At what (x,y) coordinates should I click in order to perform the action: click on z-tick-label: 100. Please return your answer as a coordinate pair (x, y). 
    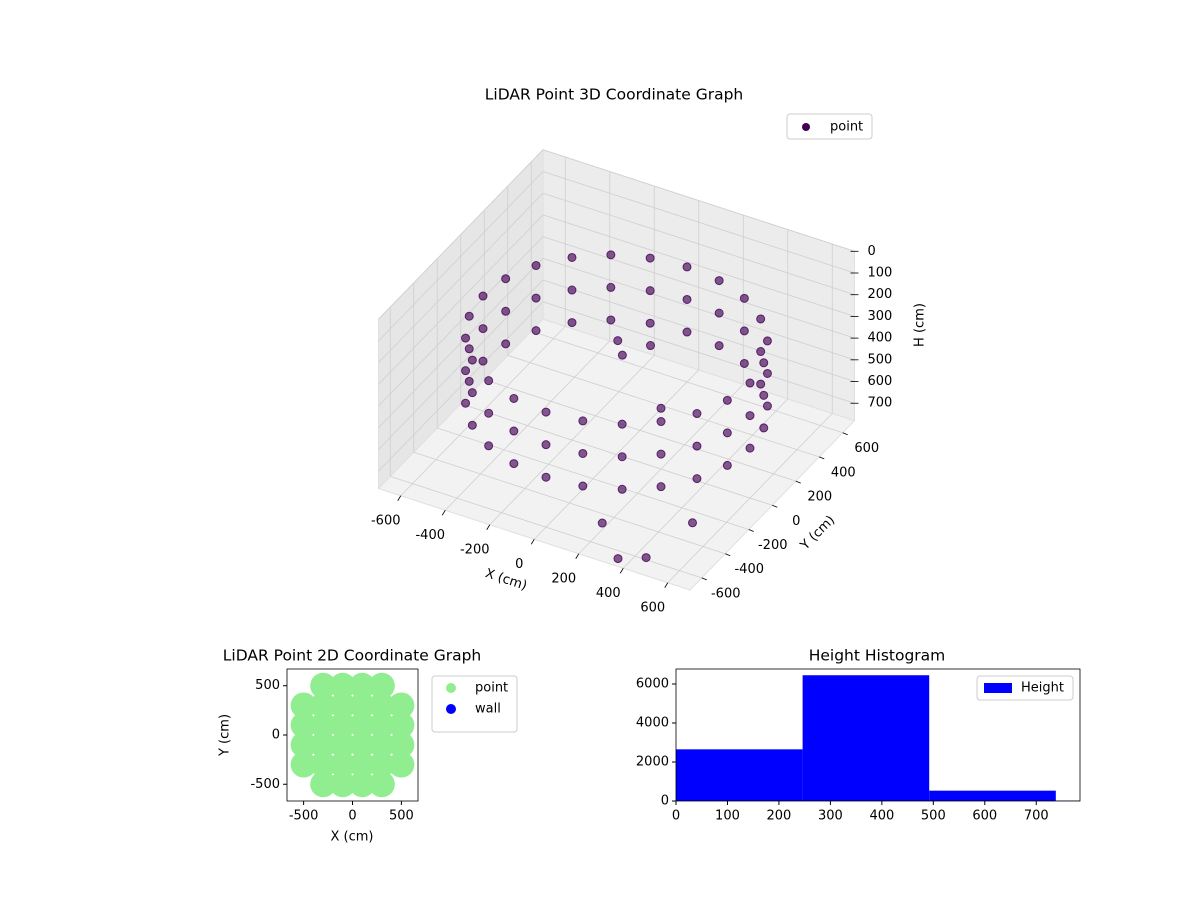
    Looking at the image, I should click on (880, 273).